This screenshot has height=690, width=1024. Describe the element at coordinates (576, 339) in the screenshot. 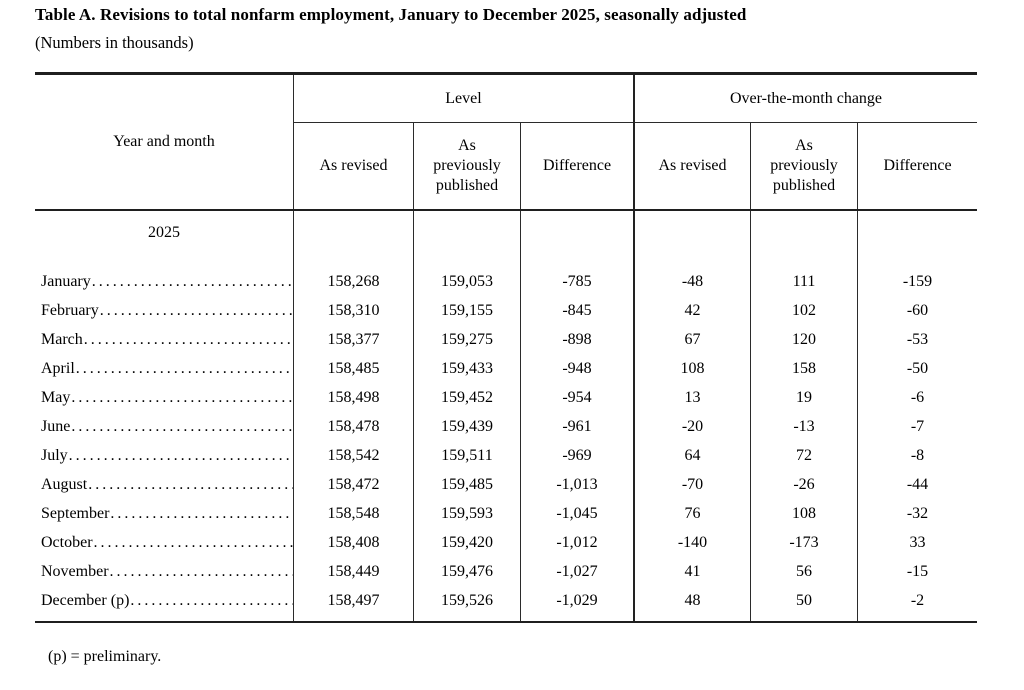

I see `level-difference-cell: -898` at that location.